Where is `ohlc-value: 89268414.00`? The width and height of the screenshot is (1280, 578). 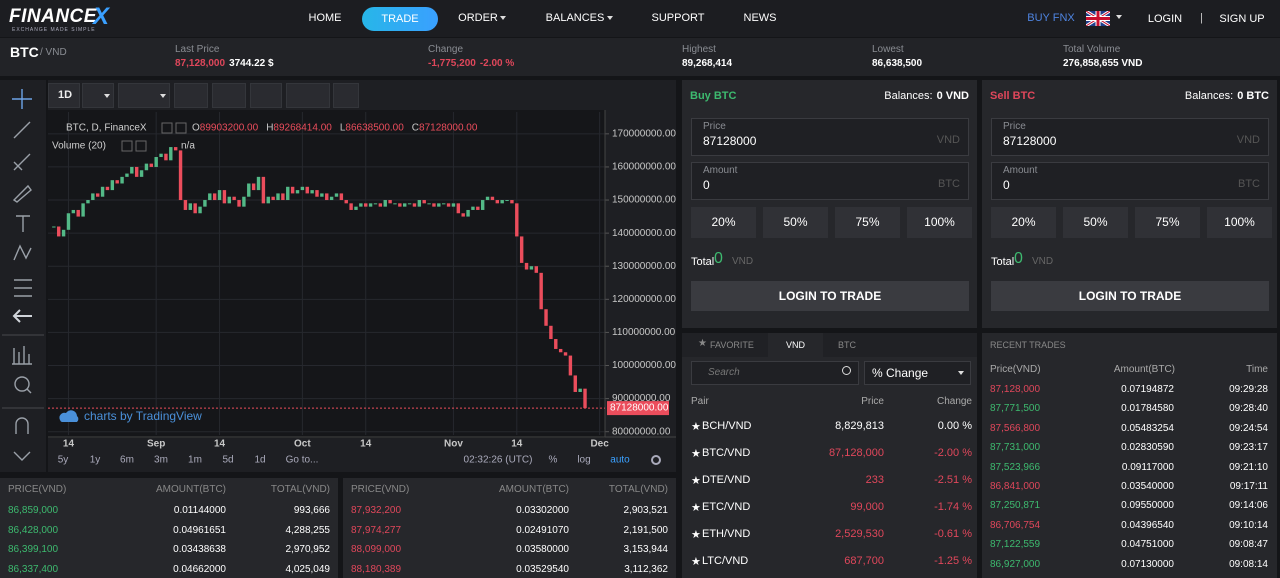 ohlc-value: 89268414.00 is located at coordinates (302, 128).